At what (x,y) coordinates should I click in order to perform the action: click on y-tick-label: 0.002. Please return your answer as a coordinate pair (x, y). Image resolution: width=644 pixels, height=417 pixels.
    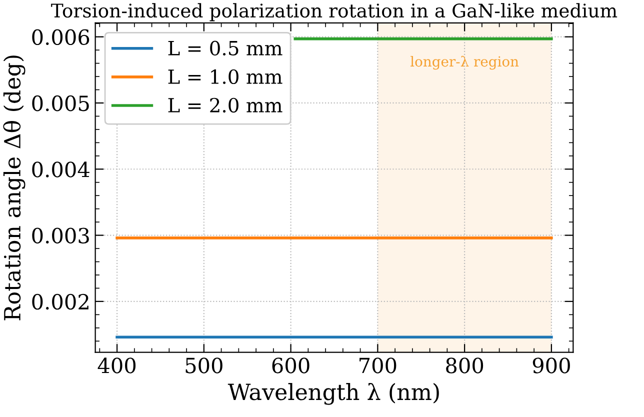
    Looking at the image, I should click on (60, 302).